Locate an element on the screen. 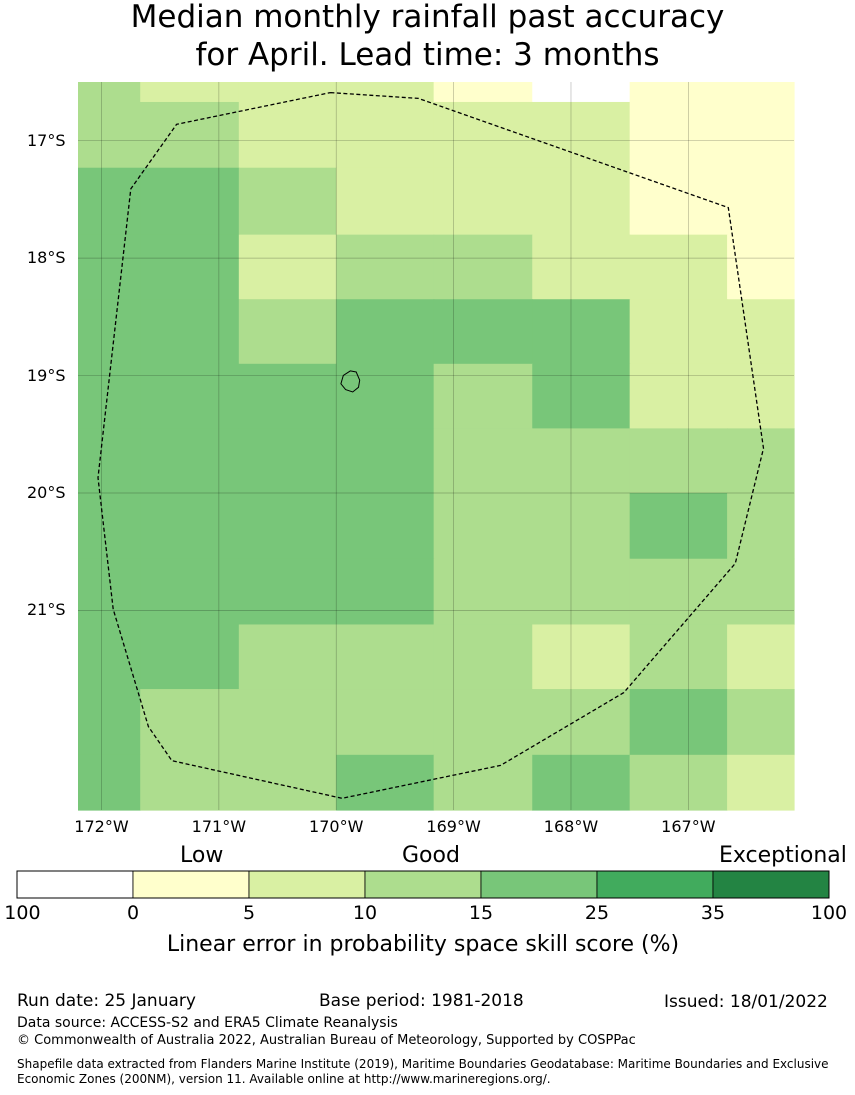 The width and height of the screenshot is (855, 1095). colorbar-tick-label: 15 is located at coordinates (481, 913).